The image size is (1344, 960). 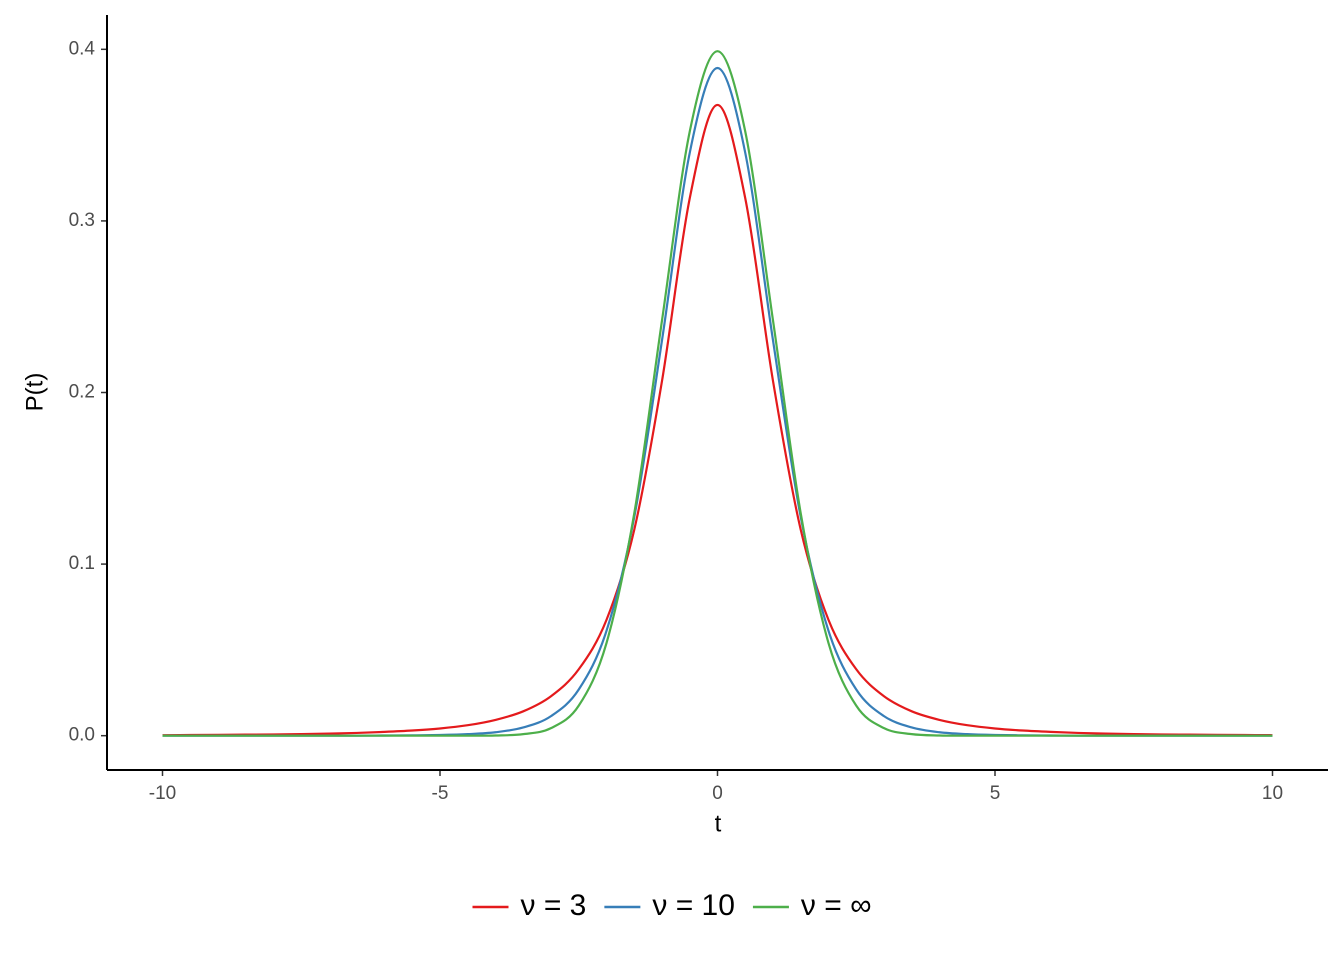 What do you see at coordinates (995, 793) in the screenshot?
I see `x-tick-label: 5` at bounding box center [995, 793].